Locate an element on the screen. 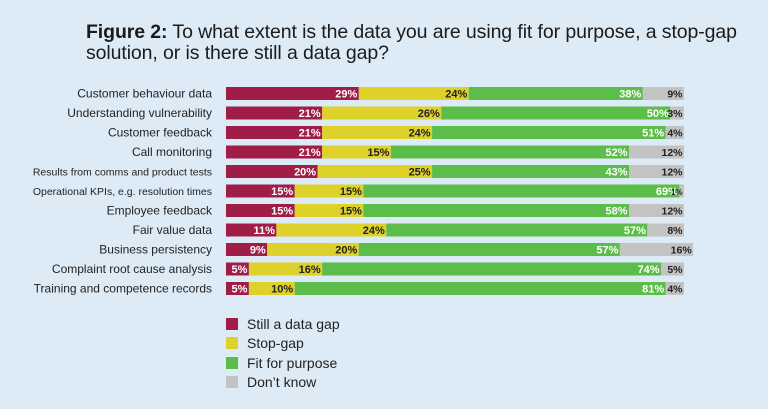  category-label: Understanding vulnerability is located at coordinates (139, 113).